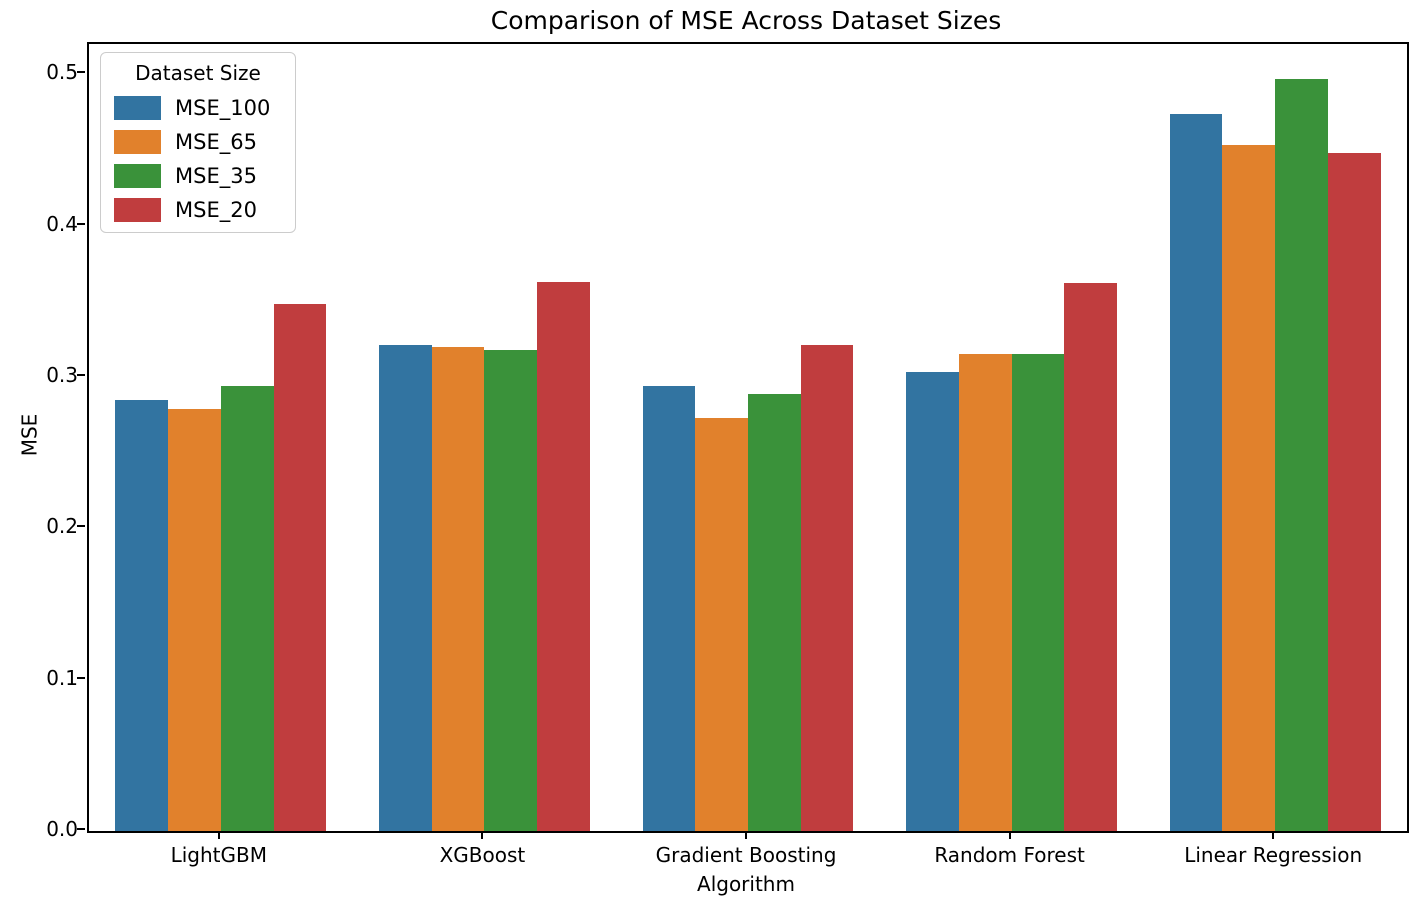  I want to click on y-tick-label: 0.4, so click(62, 223).